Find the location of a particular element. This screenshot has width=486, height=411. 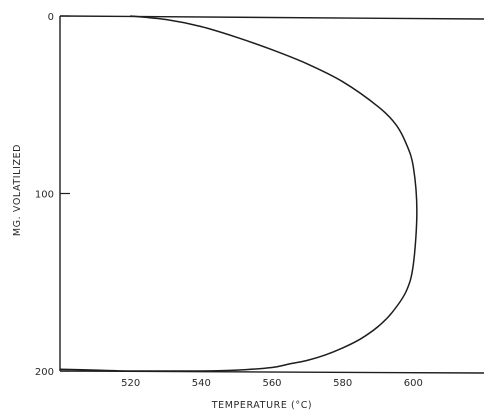

y-axis: 0 100 200 is located at coordinates (52, 195).